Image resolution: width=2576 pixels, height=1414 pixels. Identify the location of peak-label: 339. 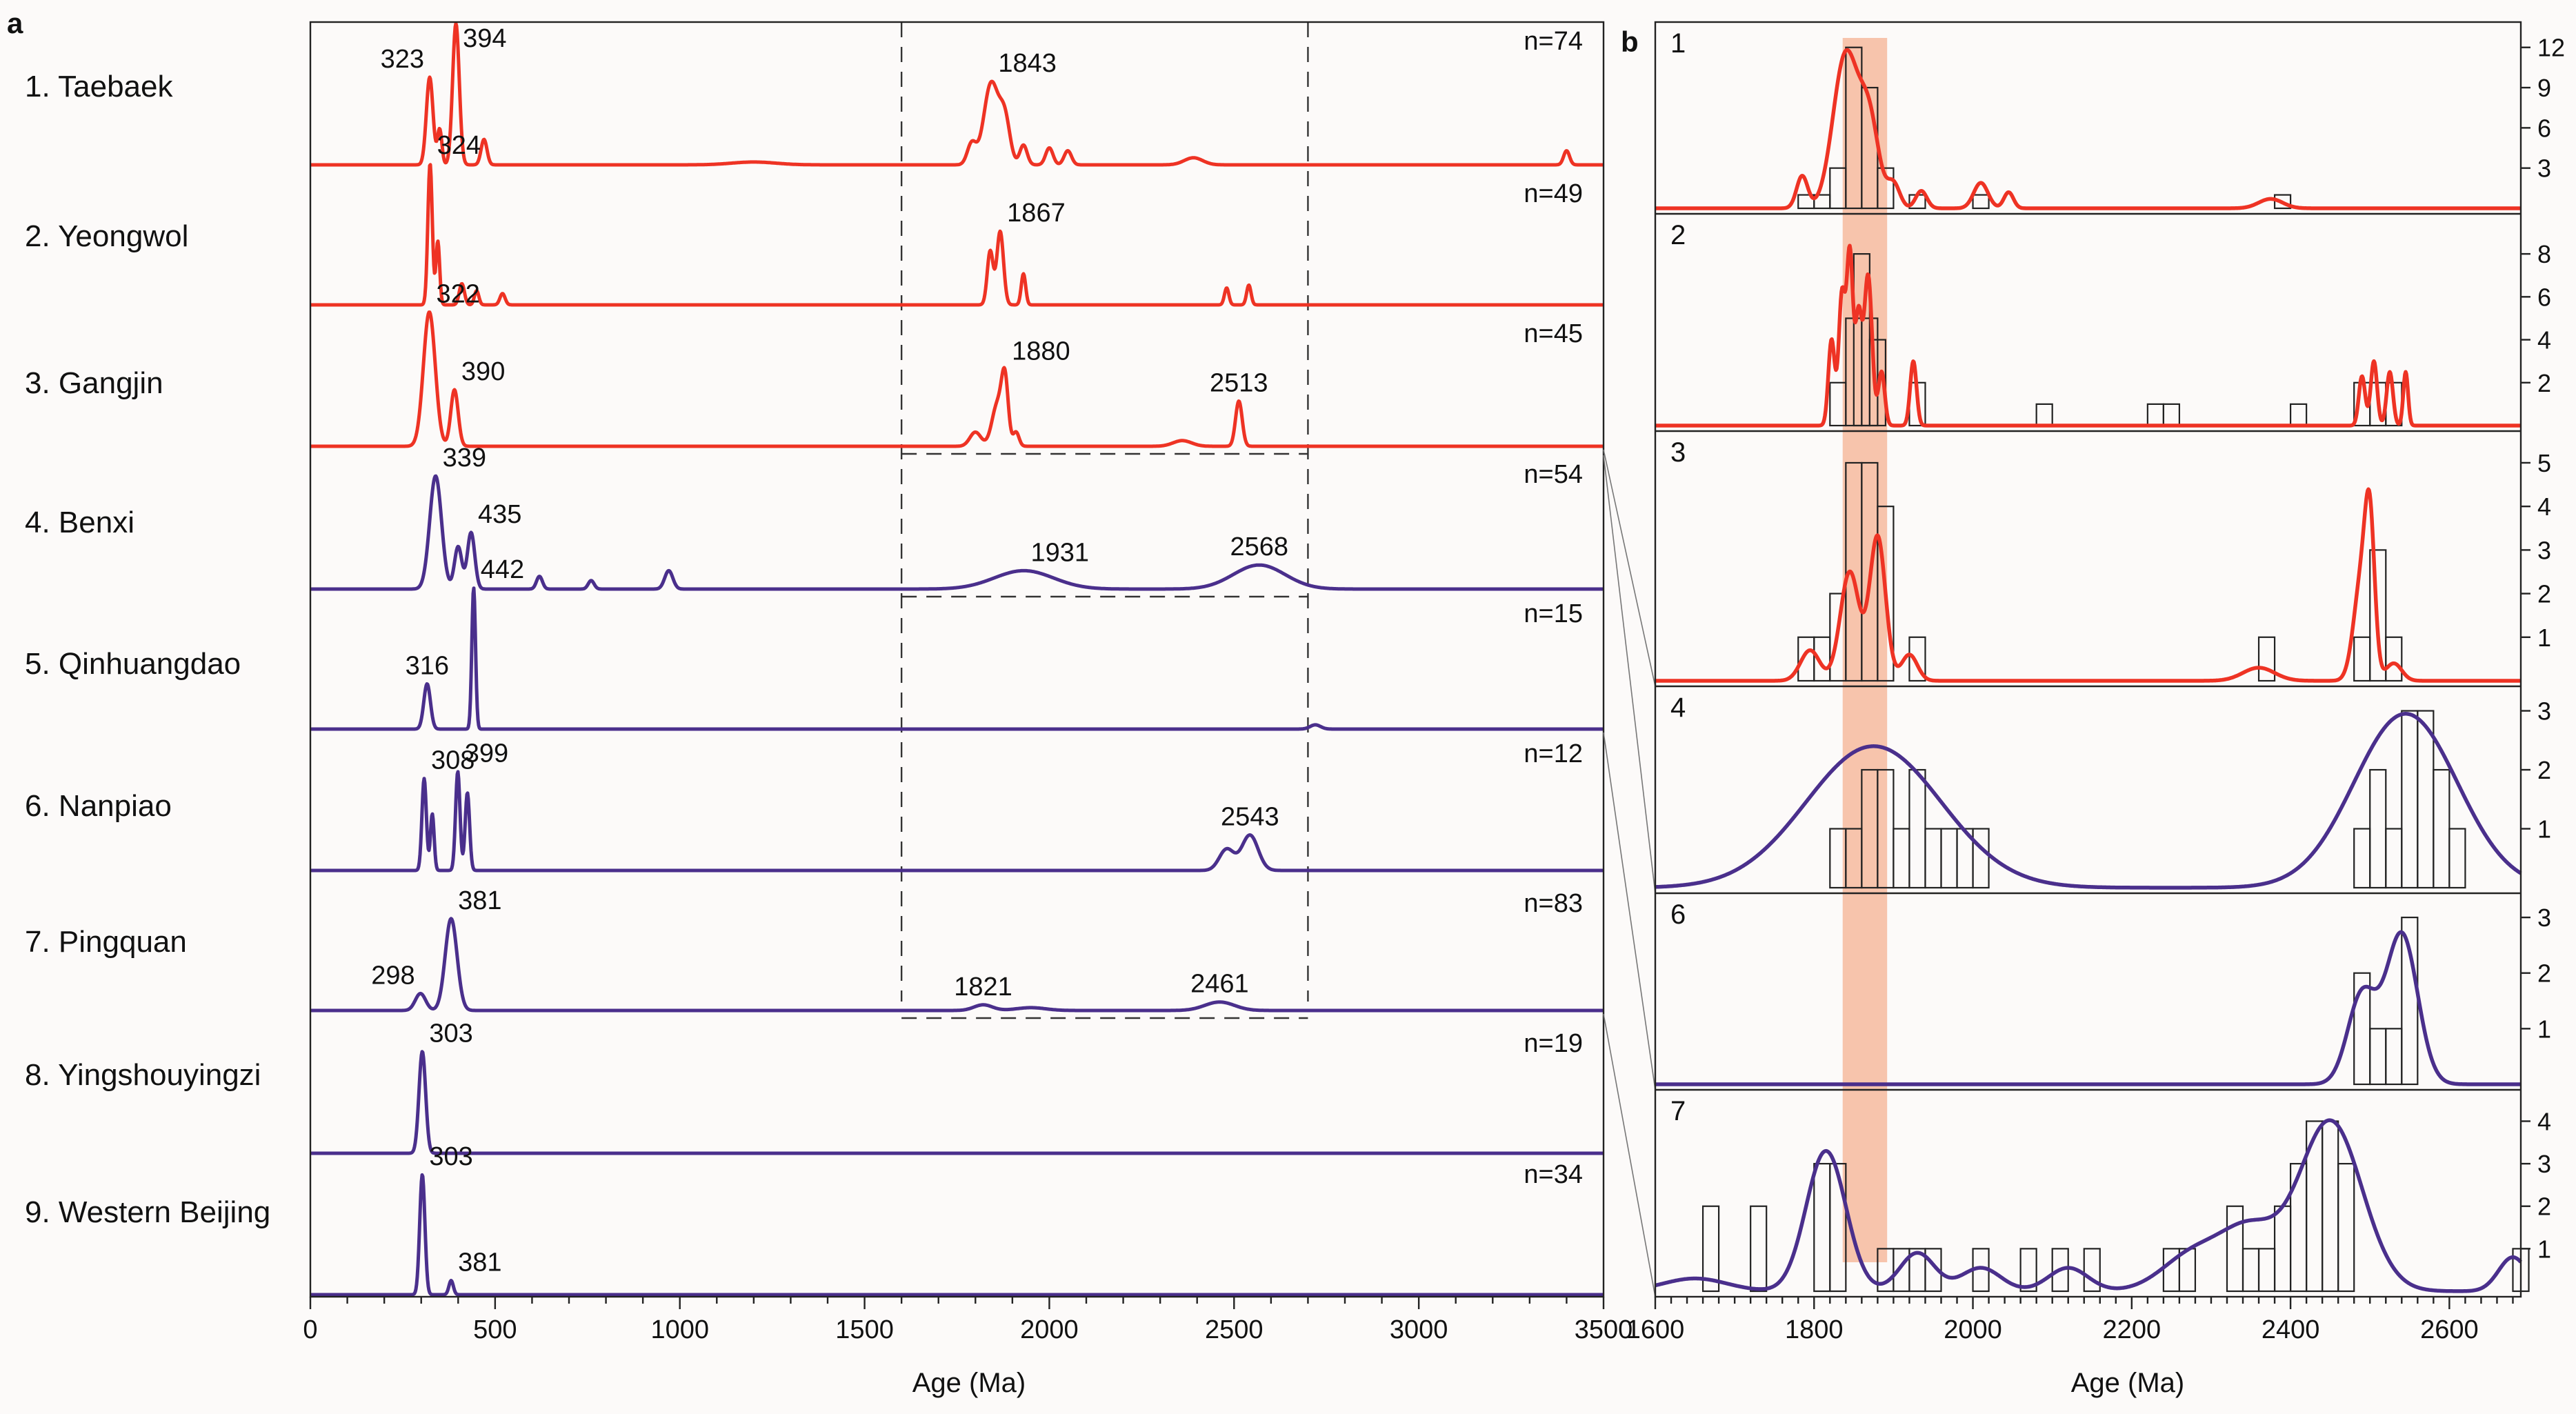
(464, 458).